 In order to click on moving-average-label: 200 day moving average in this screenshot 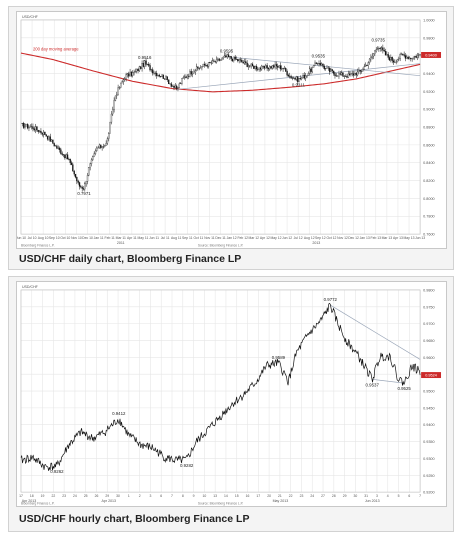, I will do `click(56, 49)`.